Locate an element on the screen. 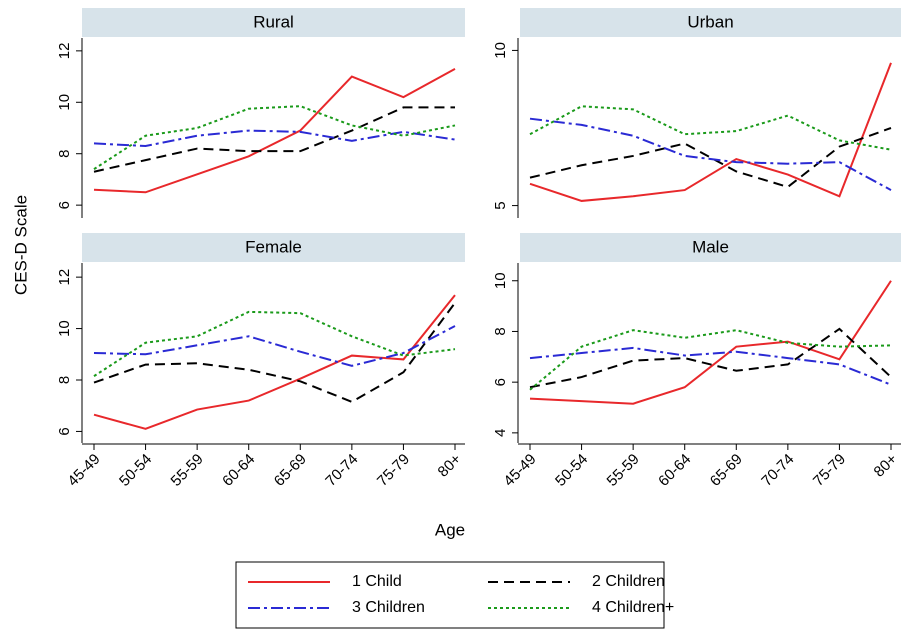 This screenshot has width=901, height=632. panel-title: Rural is located at coordinates (273, 21).